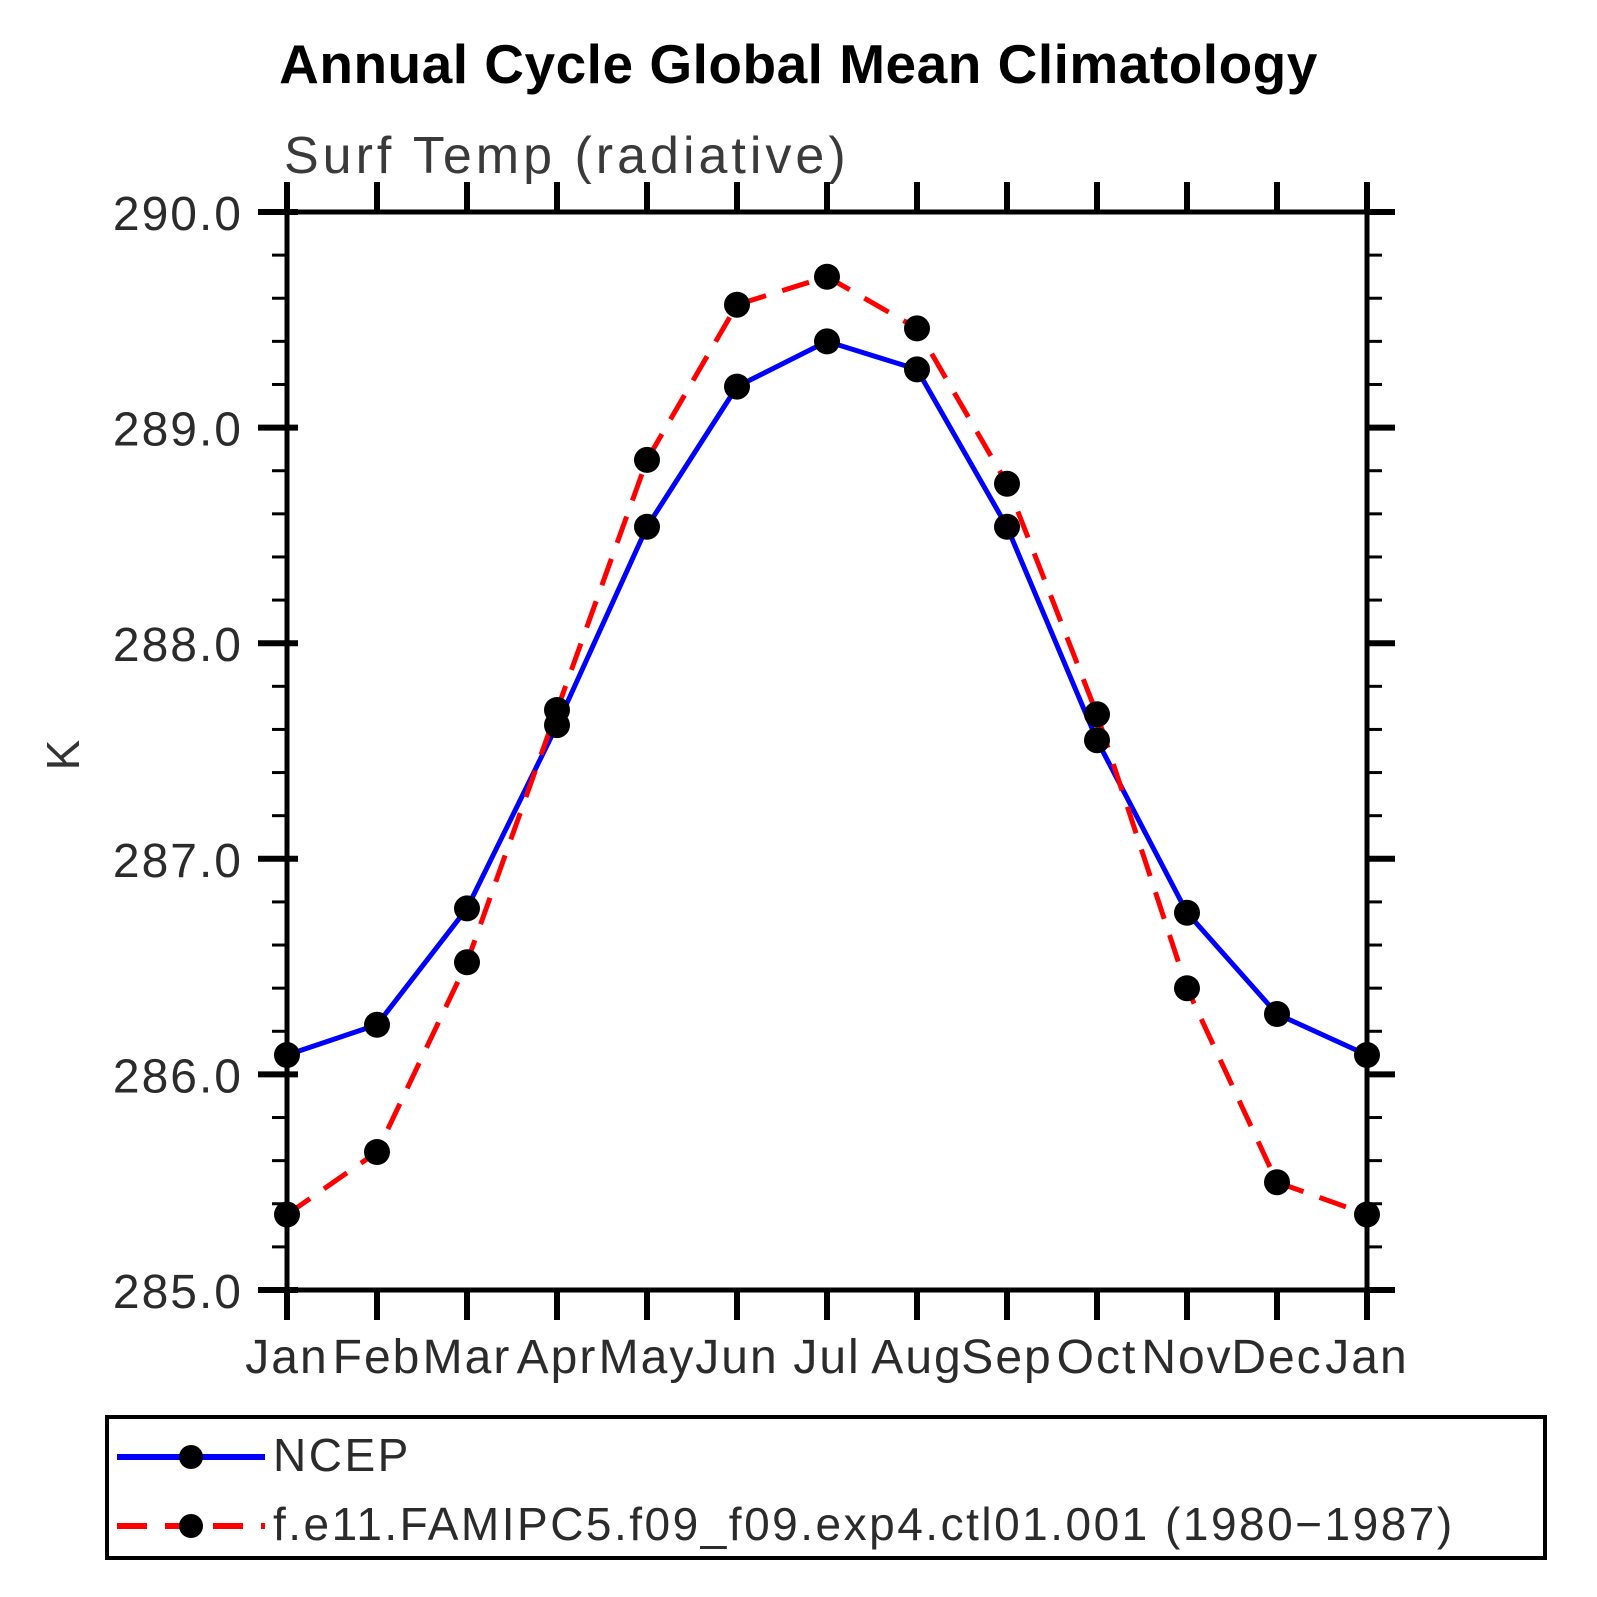 The width and height of the screenshot is (1597, 1597). Describe the element at coordinates (178, 430) in the screenshot. I see `y-tick-label: 289.0` at that location.